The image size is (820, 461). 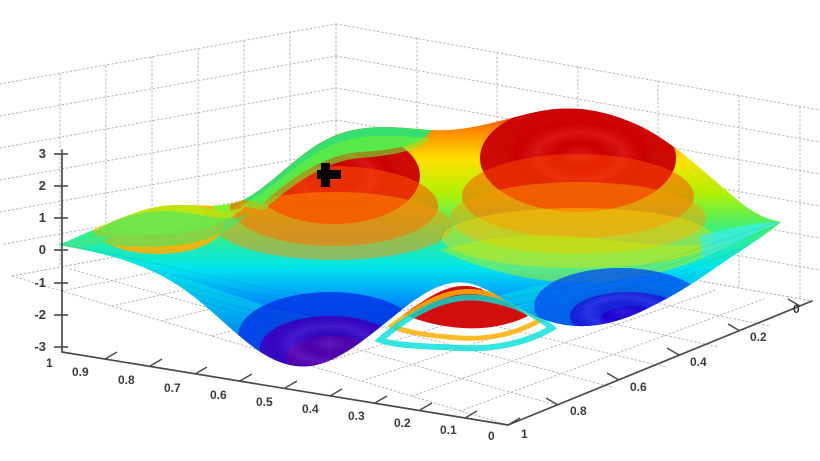 What do you see at coordinates (638, 387) in the screenshot?
I see `y-tick-label-0p6: 0.6` at bounding box center [638, 387].